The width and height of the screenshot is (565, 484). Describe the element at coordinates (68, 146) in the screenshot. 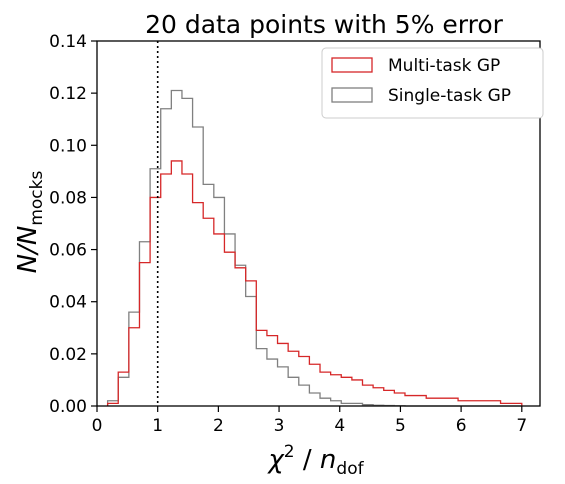

I see `y-tick-label: 0.10` at that location.